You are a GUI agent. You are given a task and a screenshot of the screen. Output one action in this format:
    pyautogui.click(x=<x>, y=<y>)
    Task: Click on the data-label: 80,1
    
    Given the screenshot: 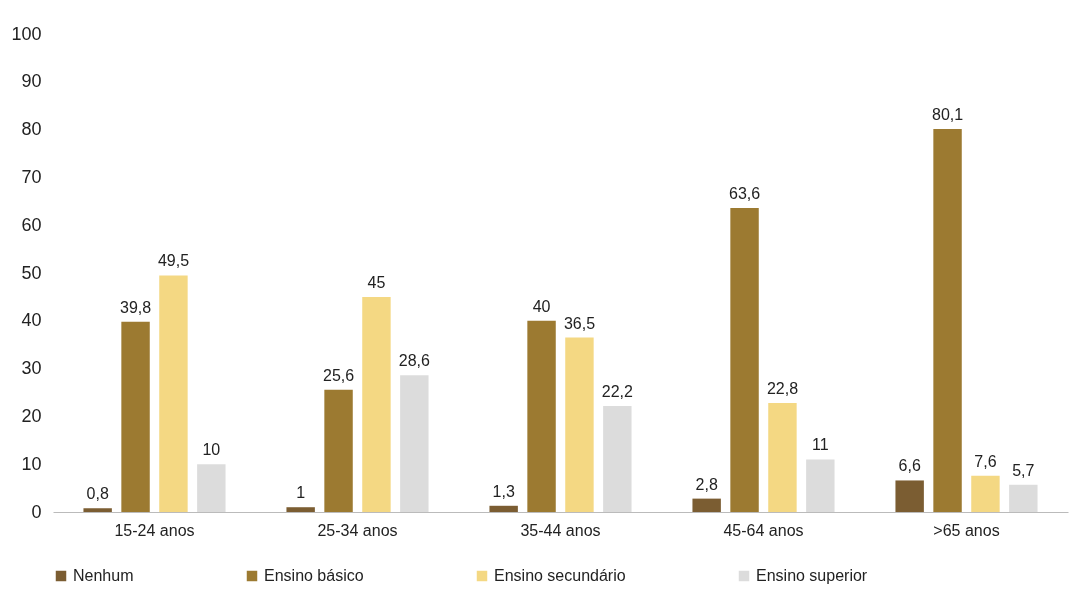 What is the action you would take?
    pyautogui.click(x=947, y=115)
    